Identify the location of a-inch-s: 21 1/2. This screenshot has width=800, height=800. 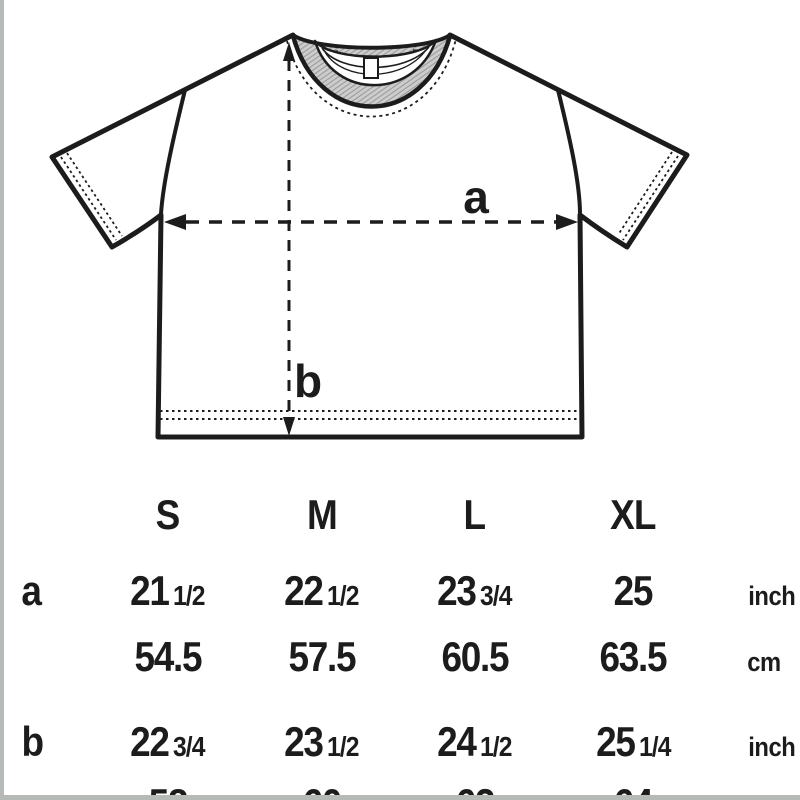
(167, 596).